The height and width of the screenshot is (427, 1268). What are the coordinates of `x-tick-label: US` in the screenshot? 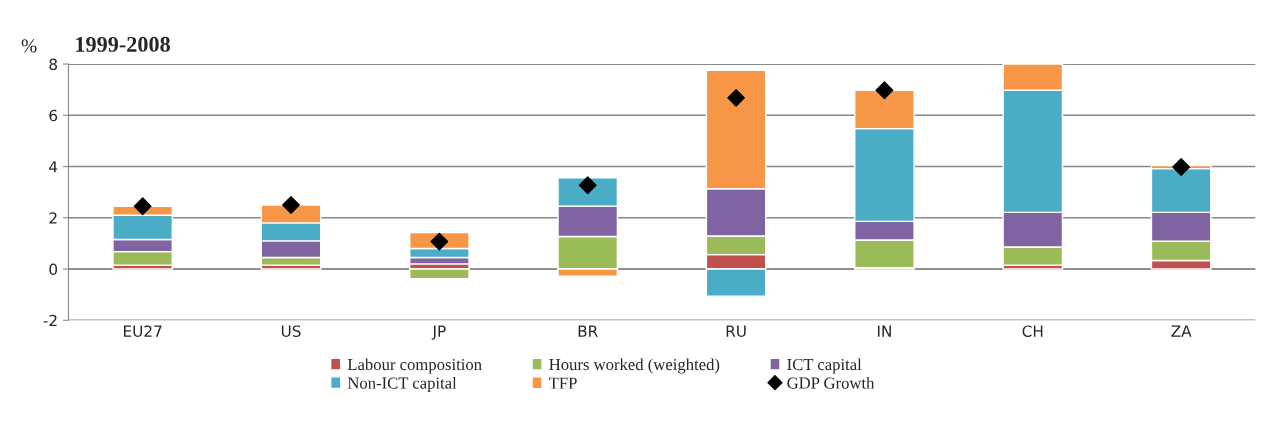 It's located at (291, 331).